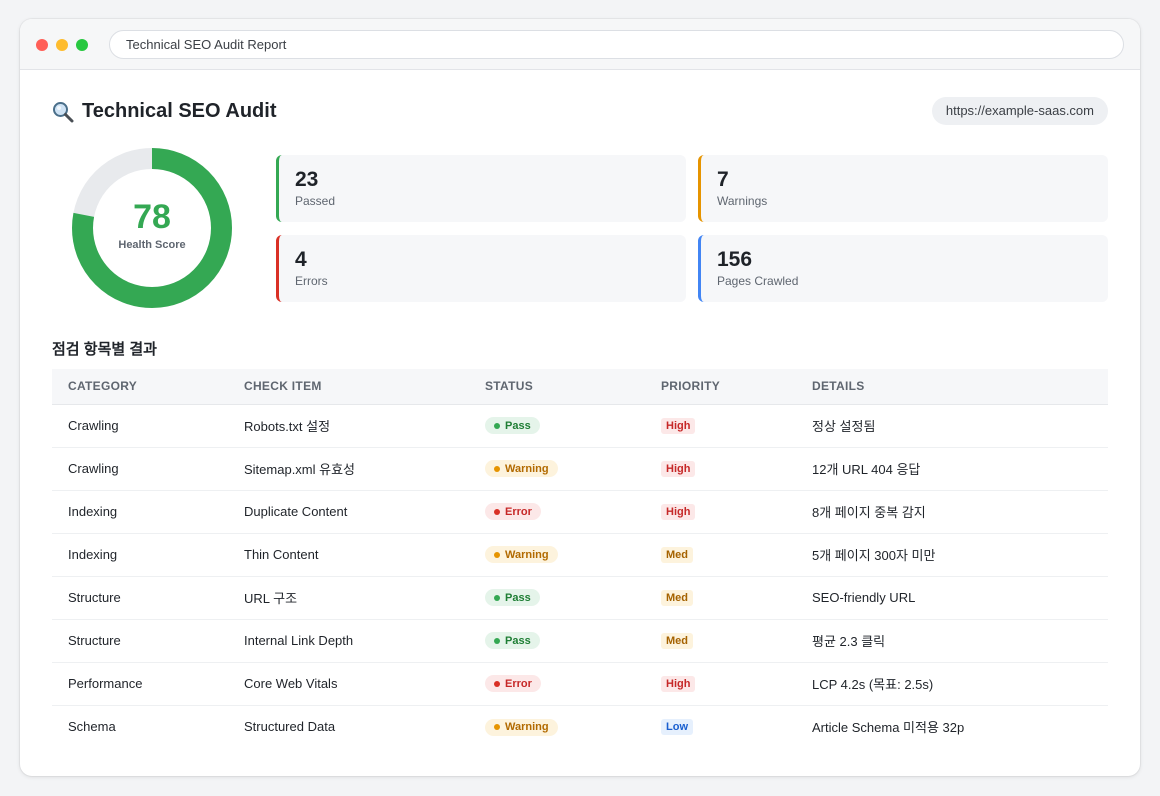 The width and height of the screenshot is (1160, 796). What do you see at coordinates (271, 598) in the screenshot?
I see `cell-check-item: URL 구조` at bounding box center [271, 598].